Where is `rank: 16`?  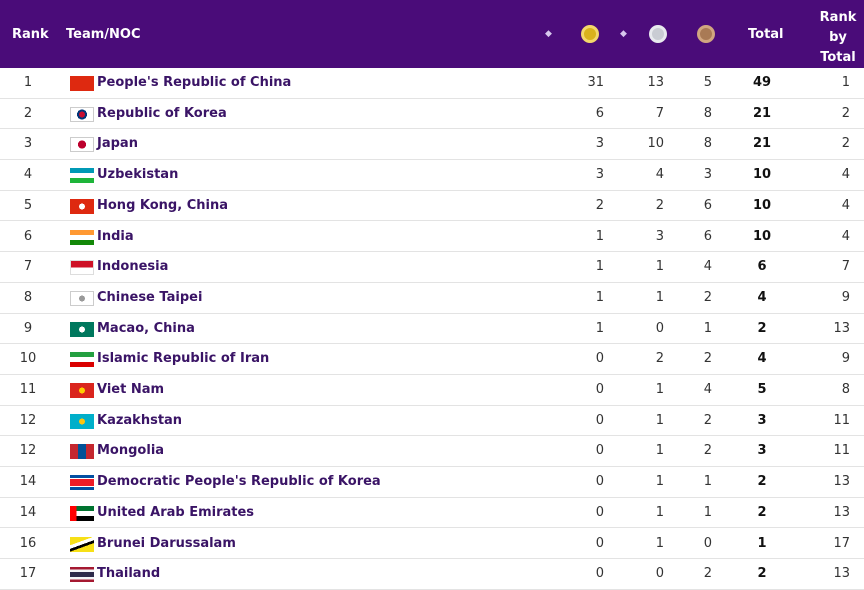 rank: 16 is located at coordinates (28, 543).